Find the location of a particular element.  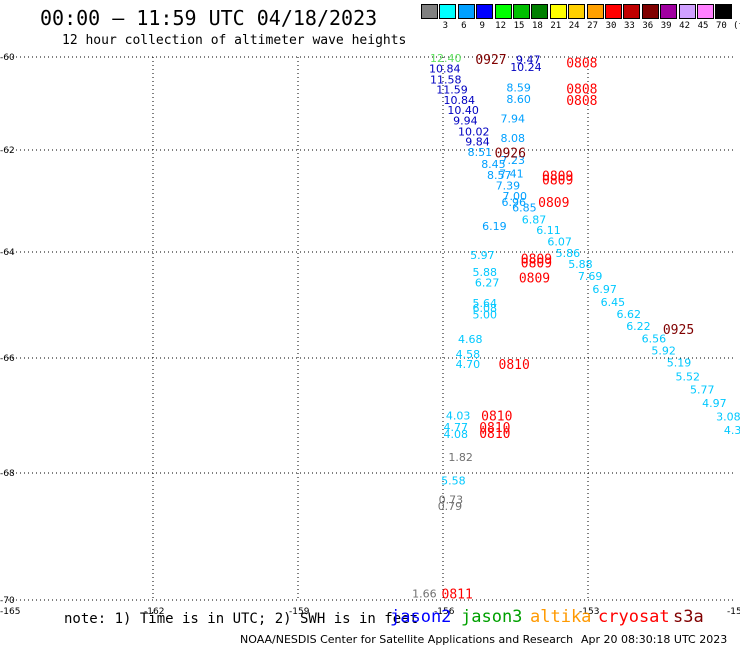

swh-value-label: 6.19 is located at coordinates (494, 226).